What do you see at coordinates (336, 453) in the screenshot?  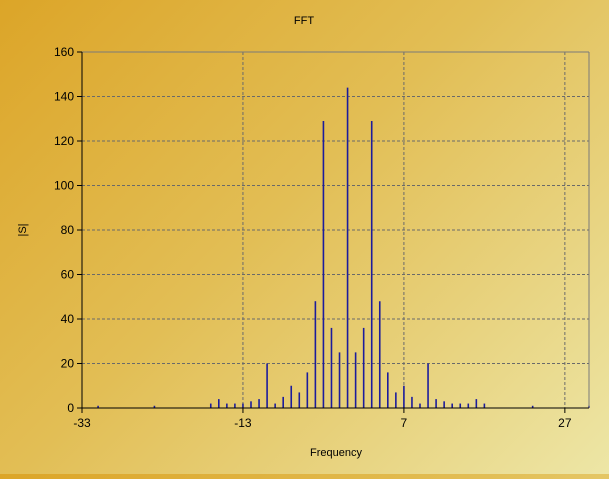 I see `x-axis-label: Frequency` at bounding box center [336, 453].